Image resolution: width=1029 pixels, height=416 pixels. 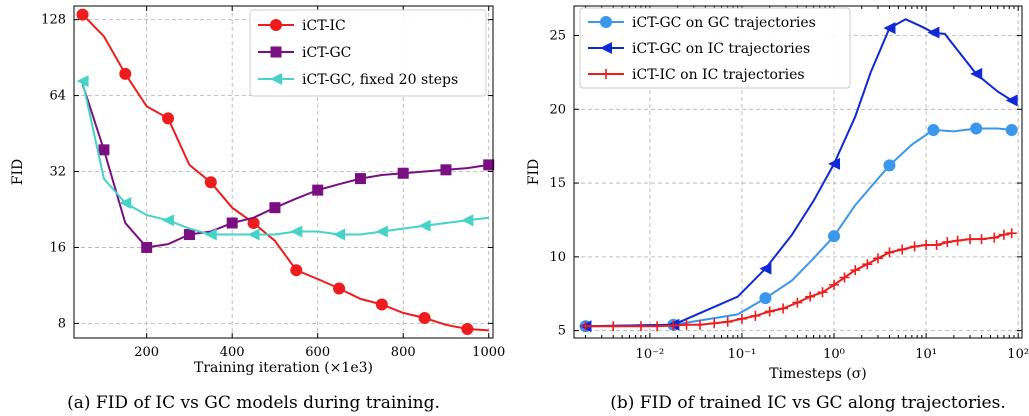 I want to click on y-tick-label: 10, so click(x=557, y=257).